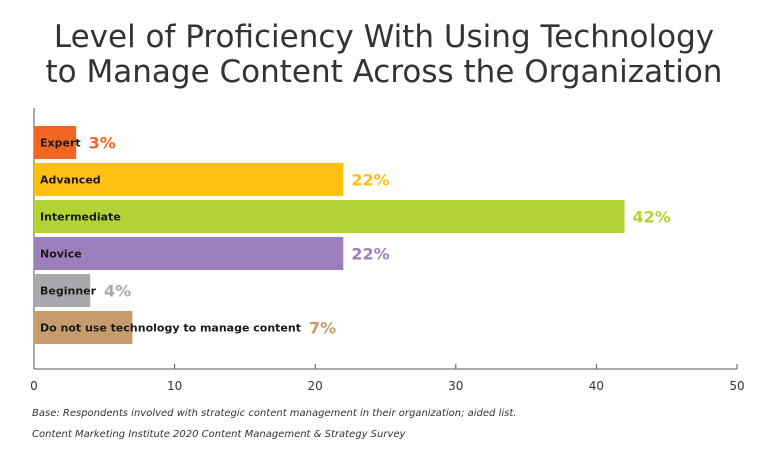  I want to click on bar-category-label: Do not use technology to manage content, so click(170, 328).